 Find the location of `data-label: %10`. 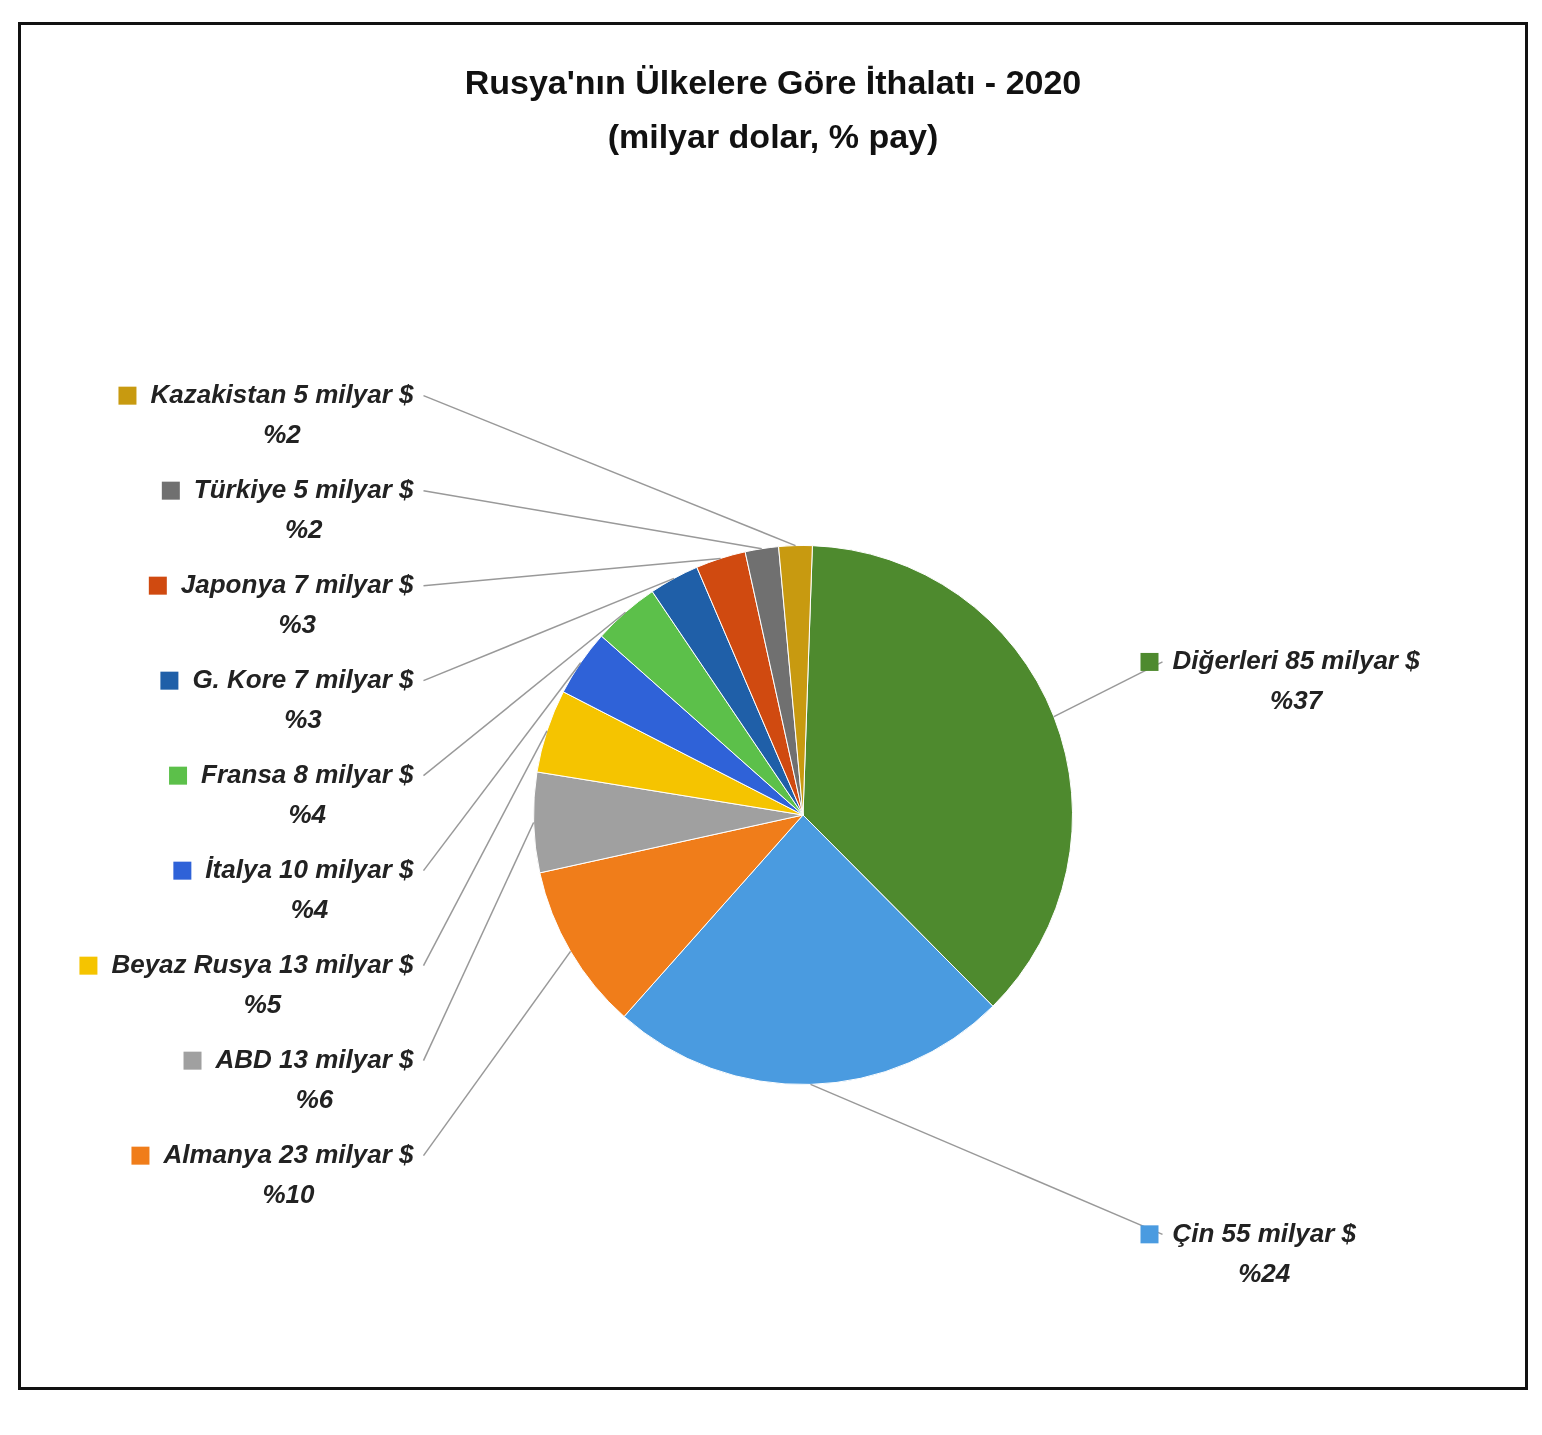

data-label: %10 is located at coordinates (289, 1193).